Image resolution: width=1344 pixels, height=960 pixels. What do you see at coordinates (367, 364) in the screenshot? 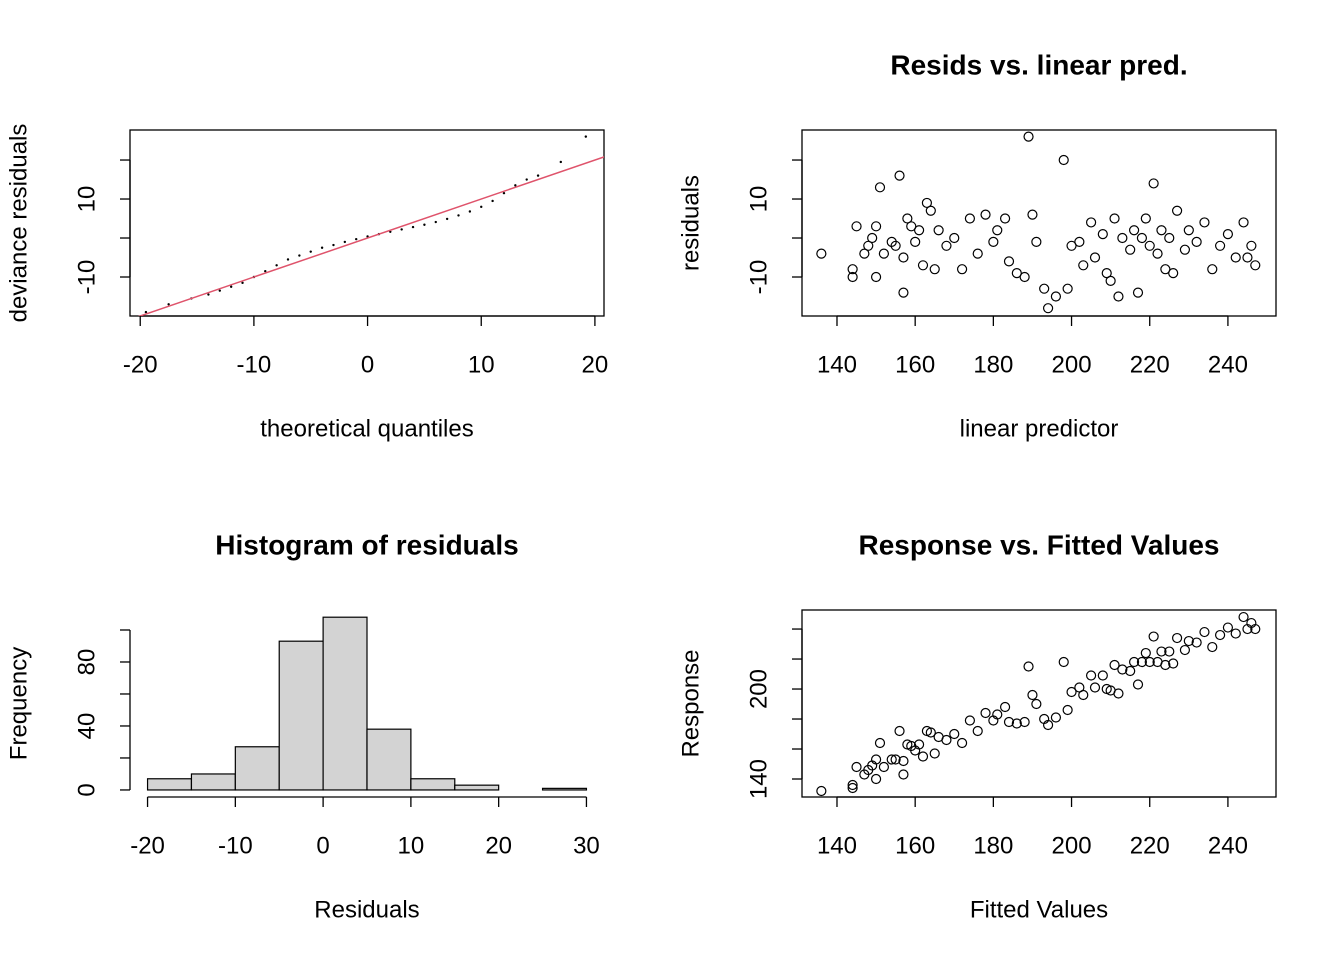
I see `x-tick-label: 0` at bounding box center [367, 364].